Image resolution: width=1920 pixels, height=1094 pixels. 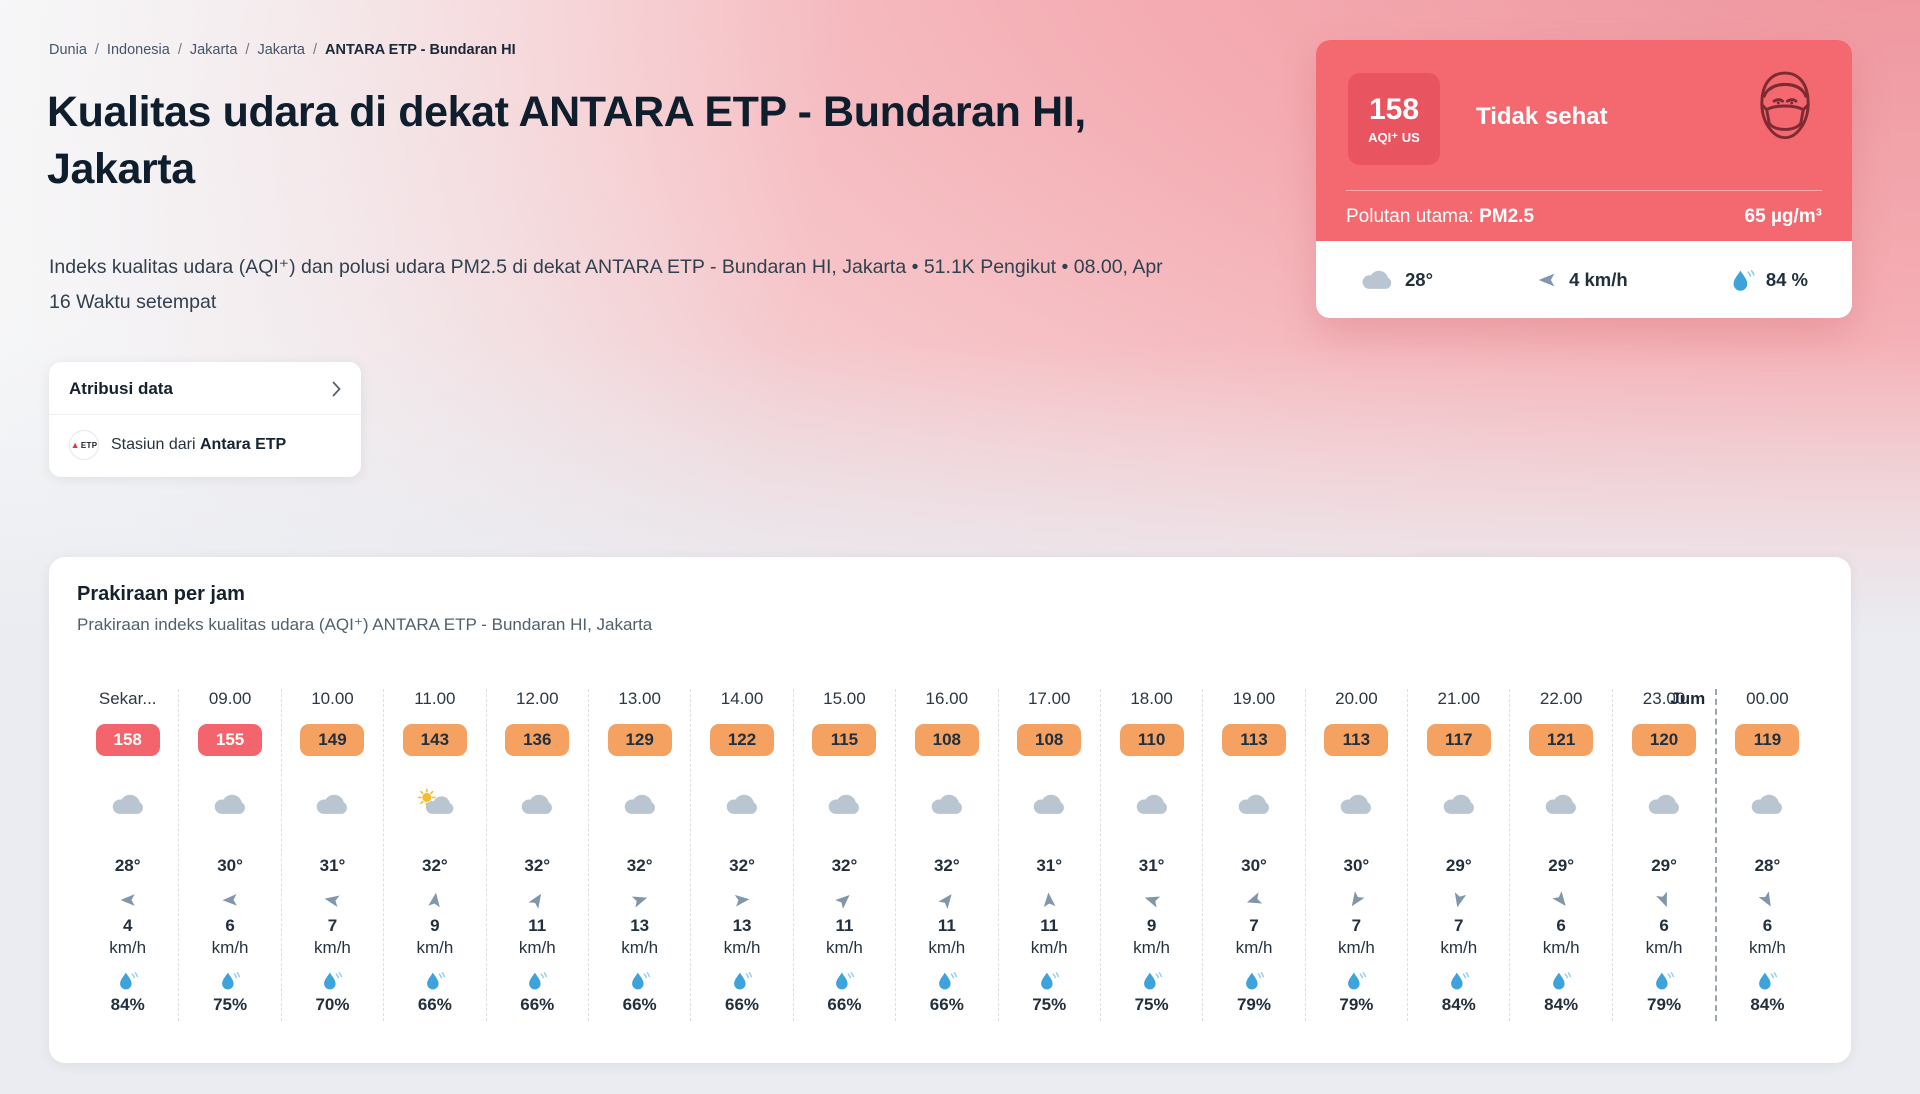 I want to click on breadcrumb-item-jakarta-province: Jakarta, so click(x=213, y=50).